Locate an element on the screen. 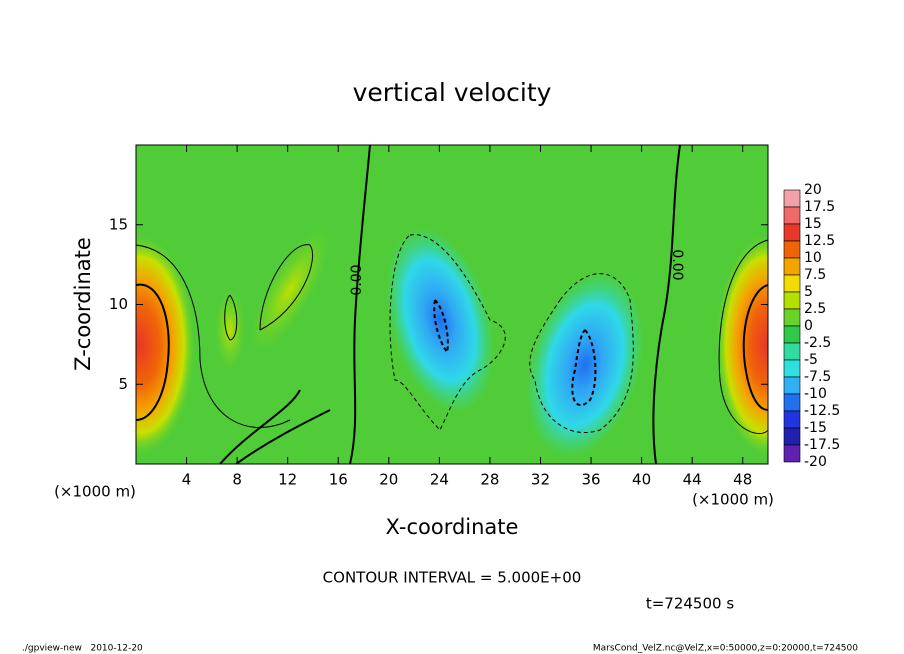  y-tick-label: 10 is located at coordinates (118, 304).